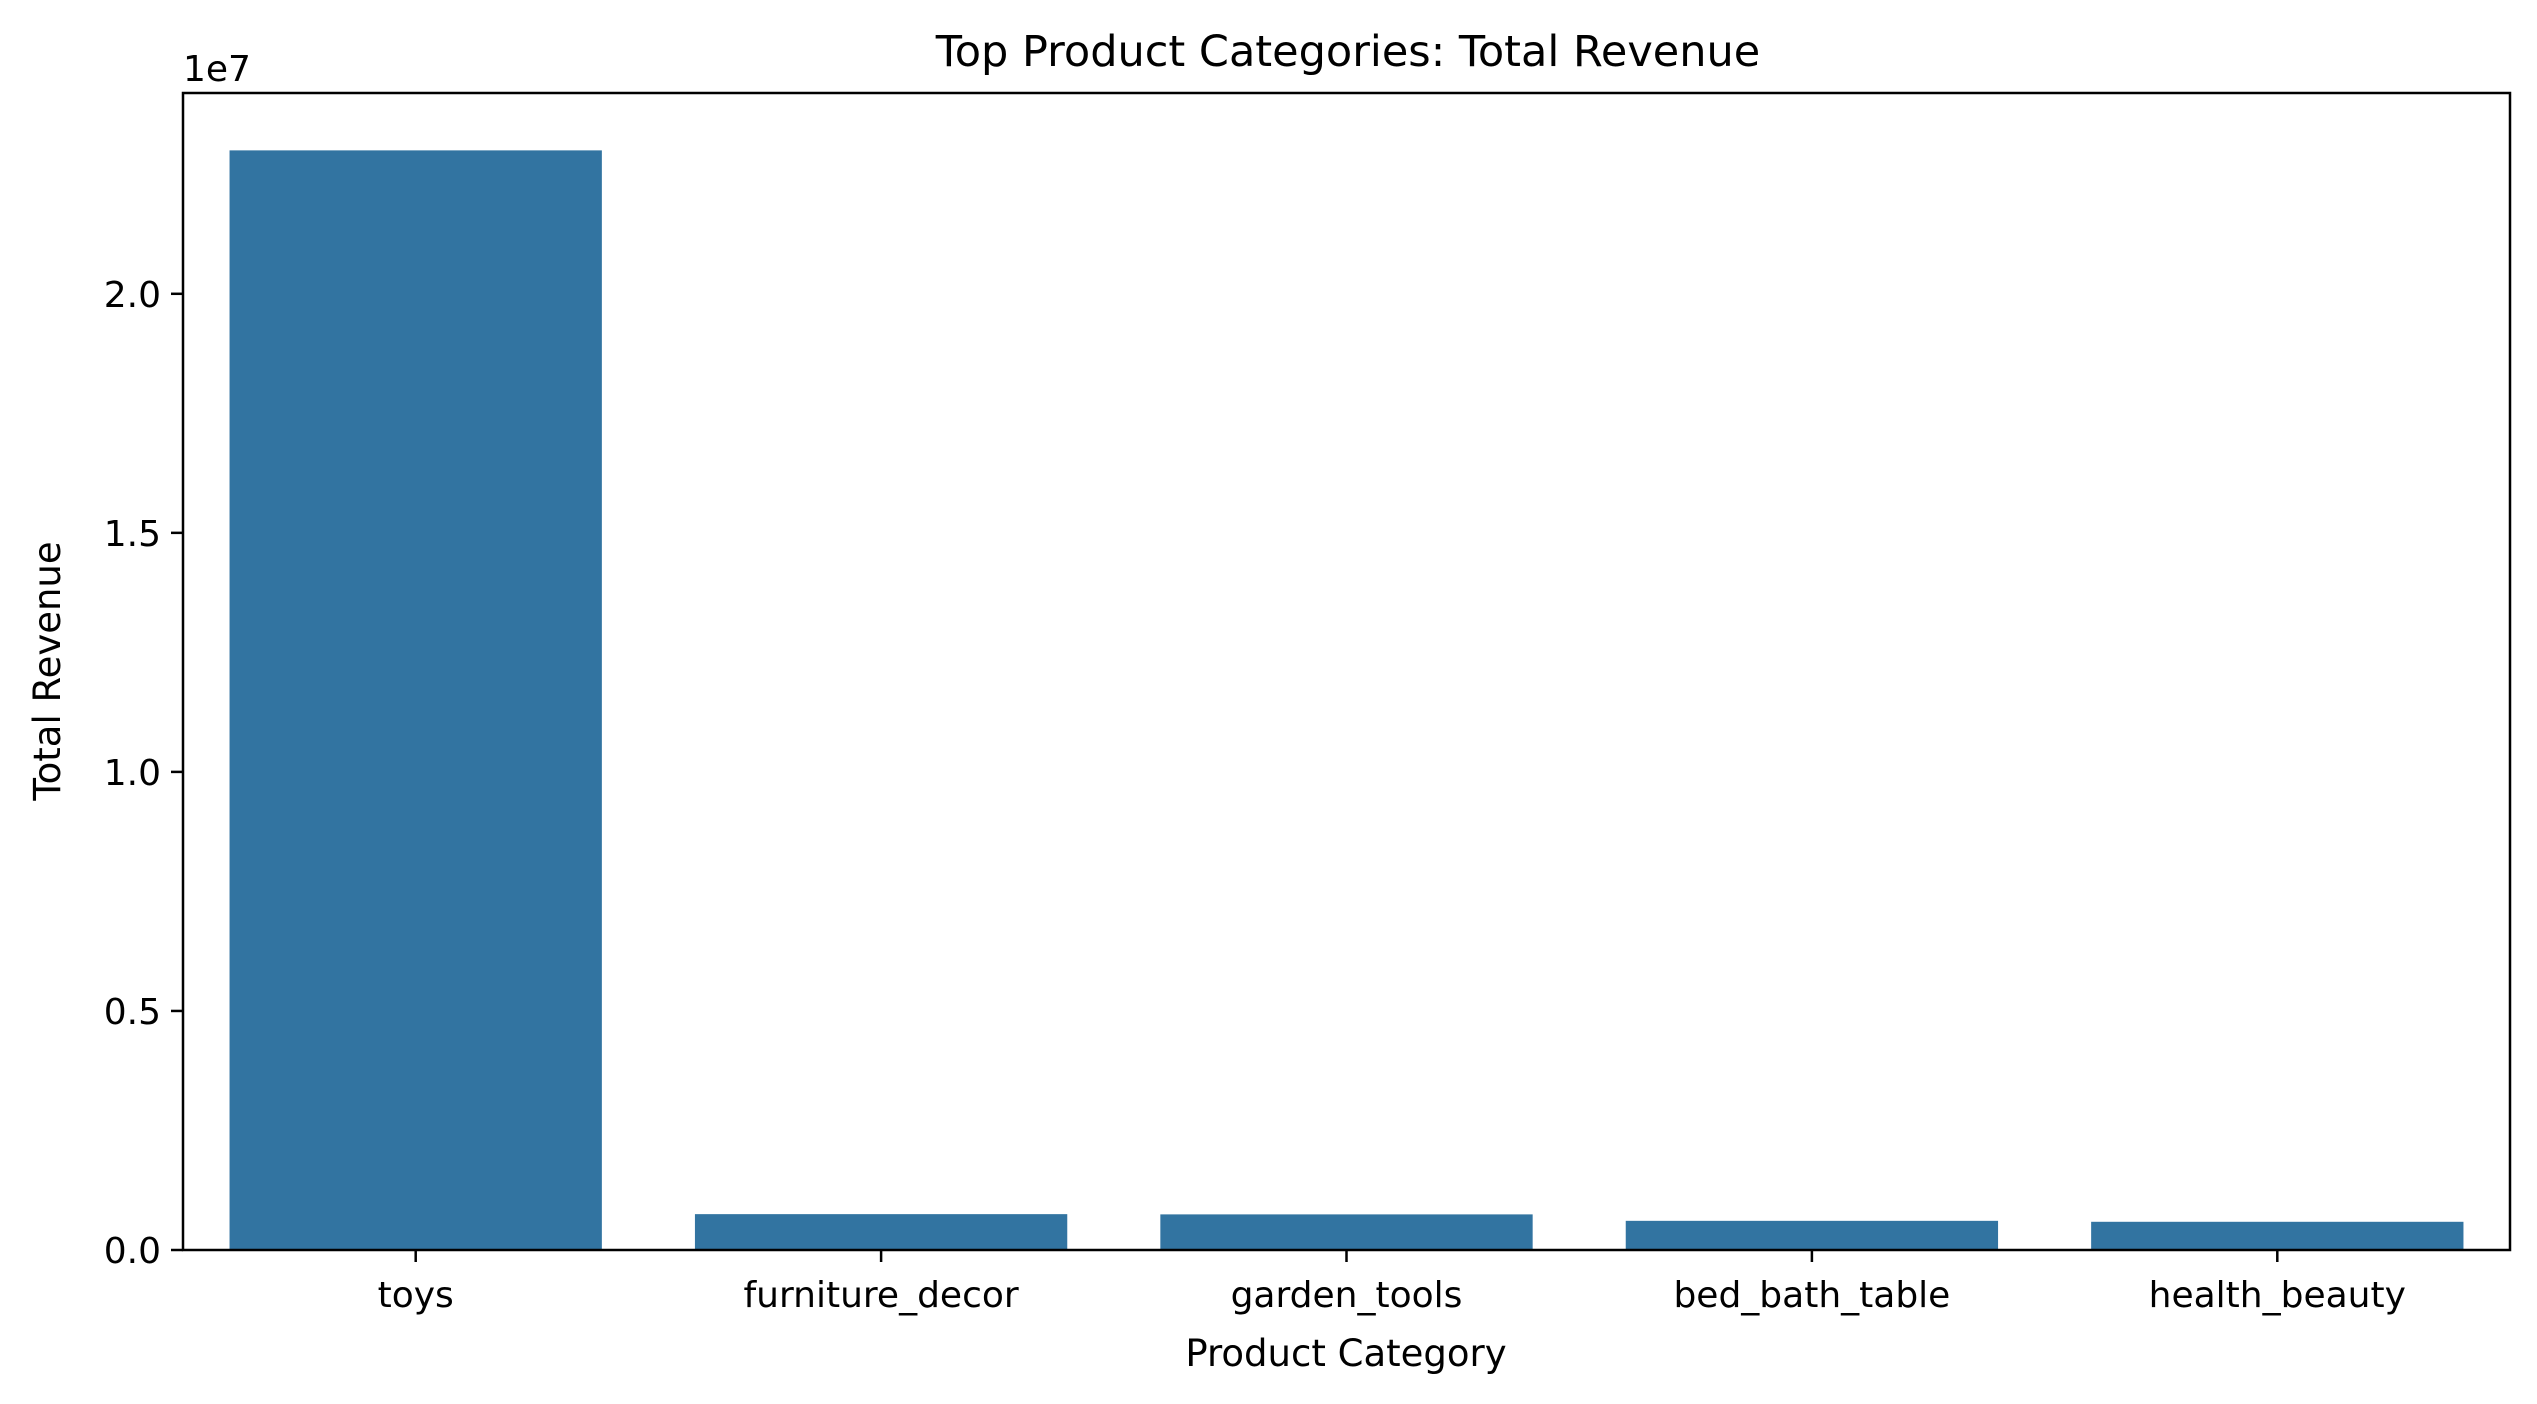 This screenshot has width=2537, height=1404. Describe the element at coordinates (416, 1295) in the screenshot. I see `x-tick-label: toys` at that location.